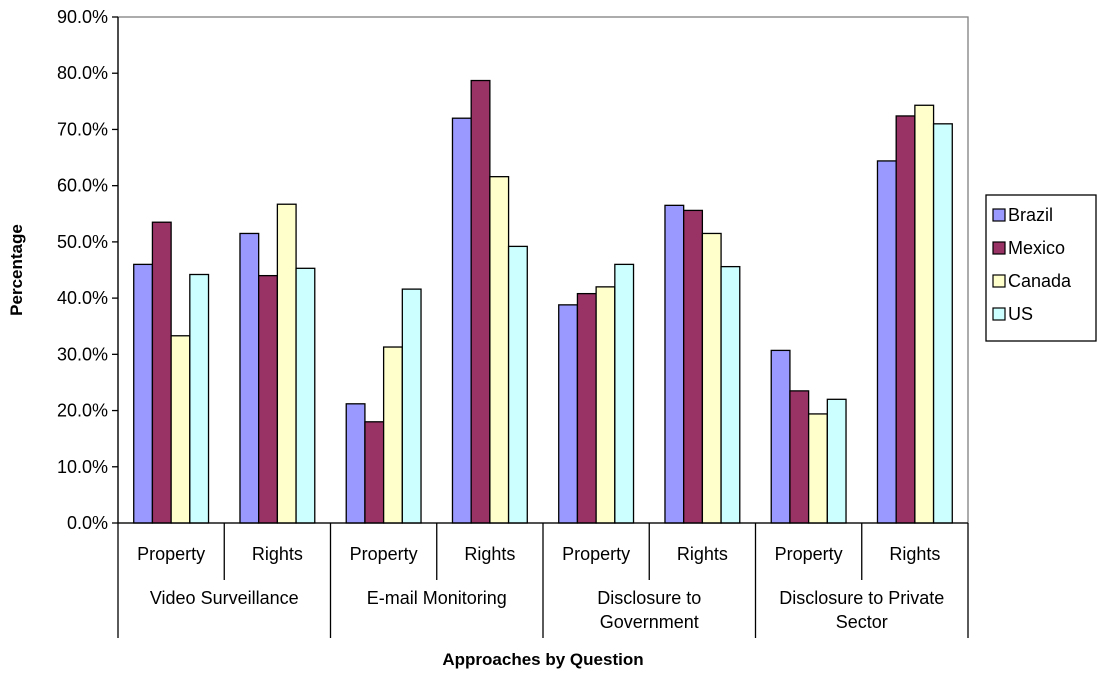 The height and width of the screenshot is (677, 1097). What do you see at coordinates (437, 598) in the screenshot?
I see `x-group-label: E-mail Monitoring` at bounding box center [437, 598].